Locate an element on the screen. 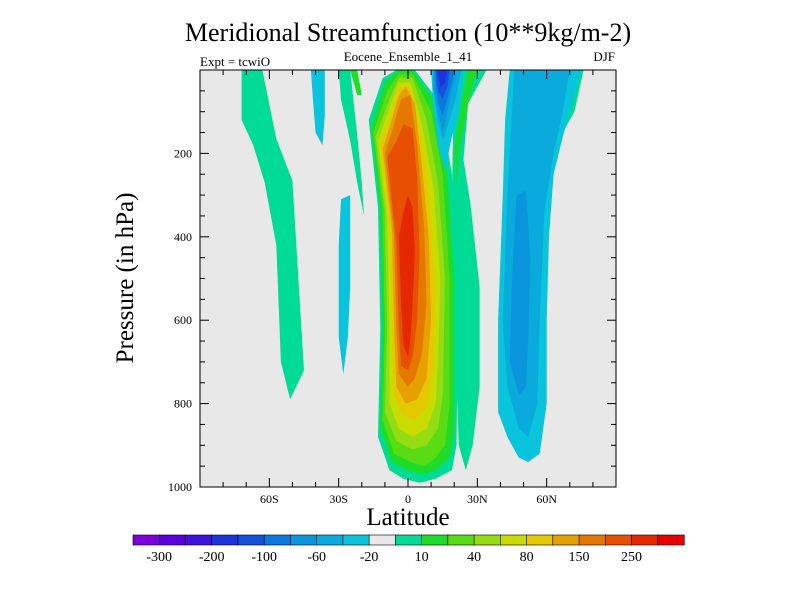 The image size is (800, 600). x-tick-label: 60S is located at coordinates (269, 499).